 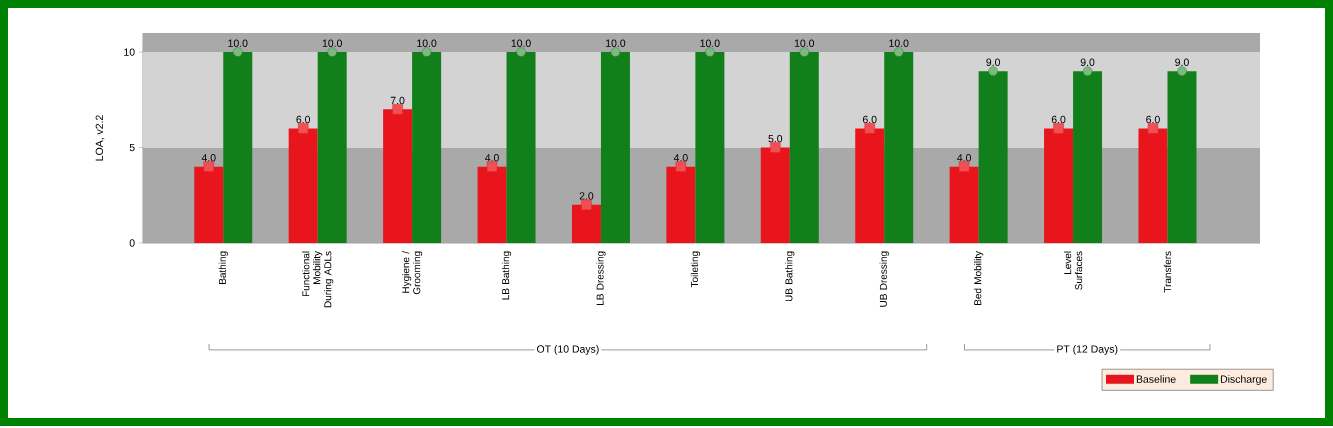 I want to click on x-tick-label: UB Bathing, so click(x=790, y=276).